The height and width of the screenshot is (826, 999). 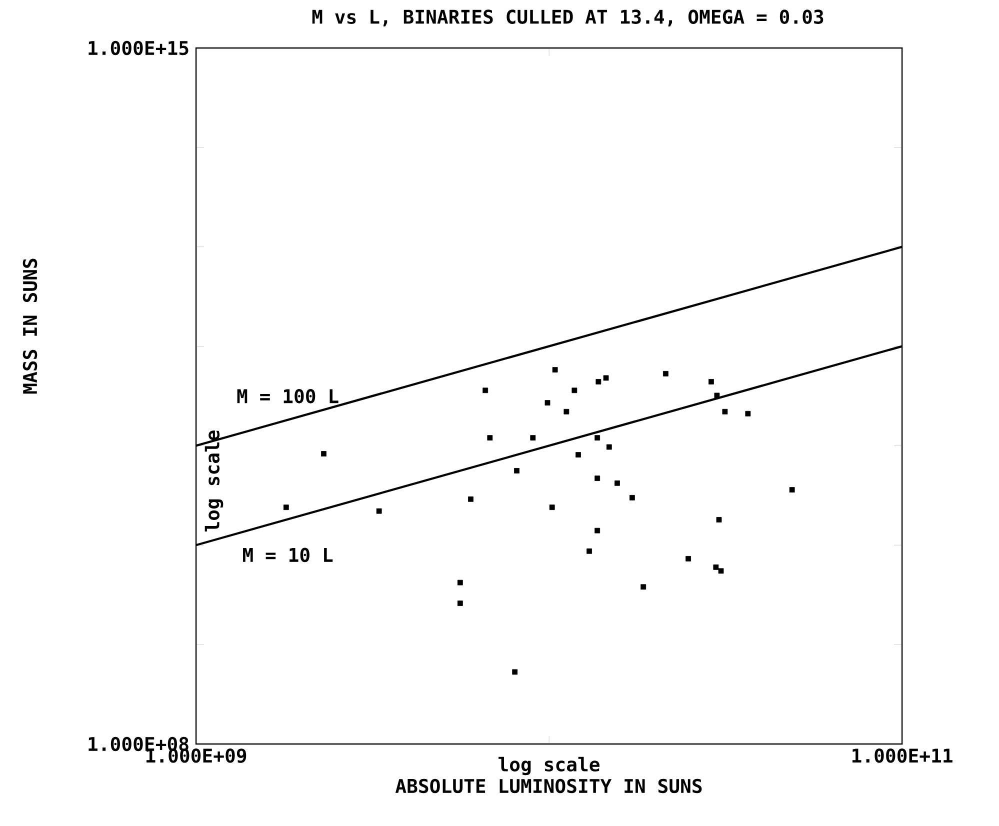 What do you see at coordinates (568, 18) in the screenshot?
I see `chart-title: M vs L, BINARIES CULLED AT 13.4, OMEGA = 0.03` at bounding box center [568, 18].